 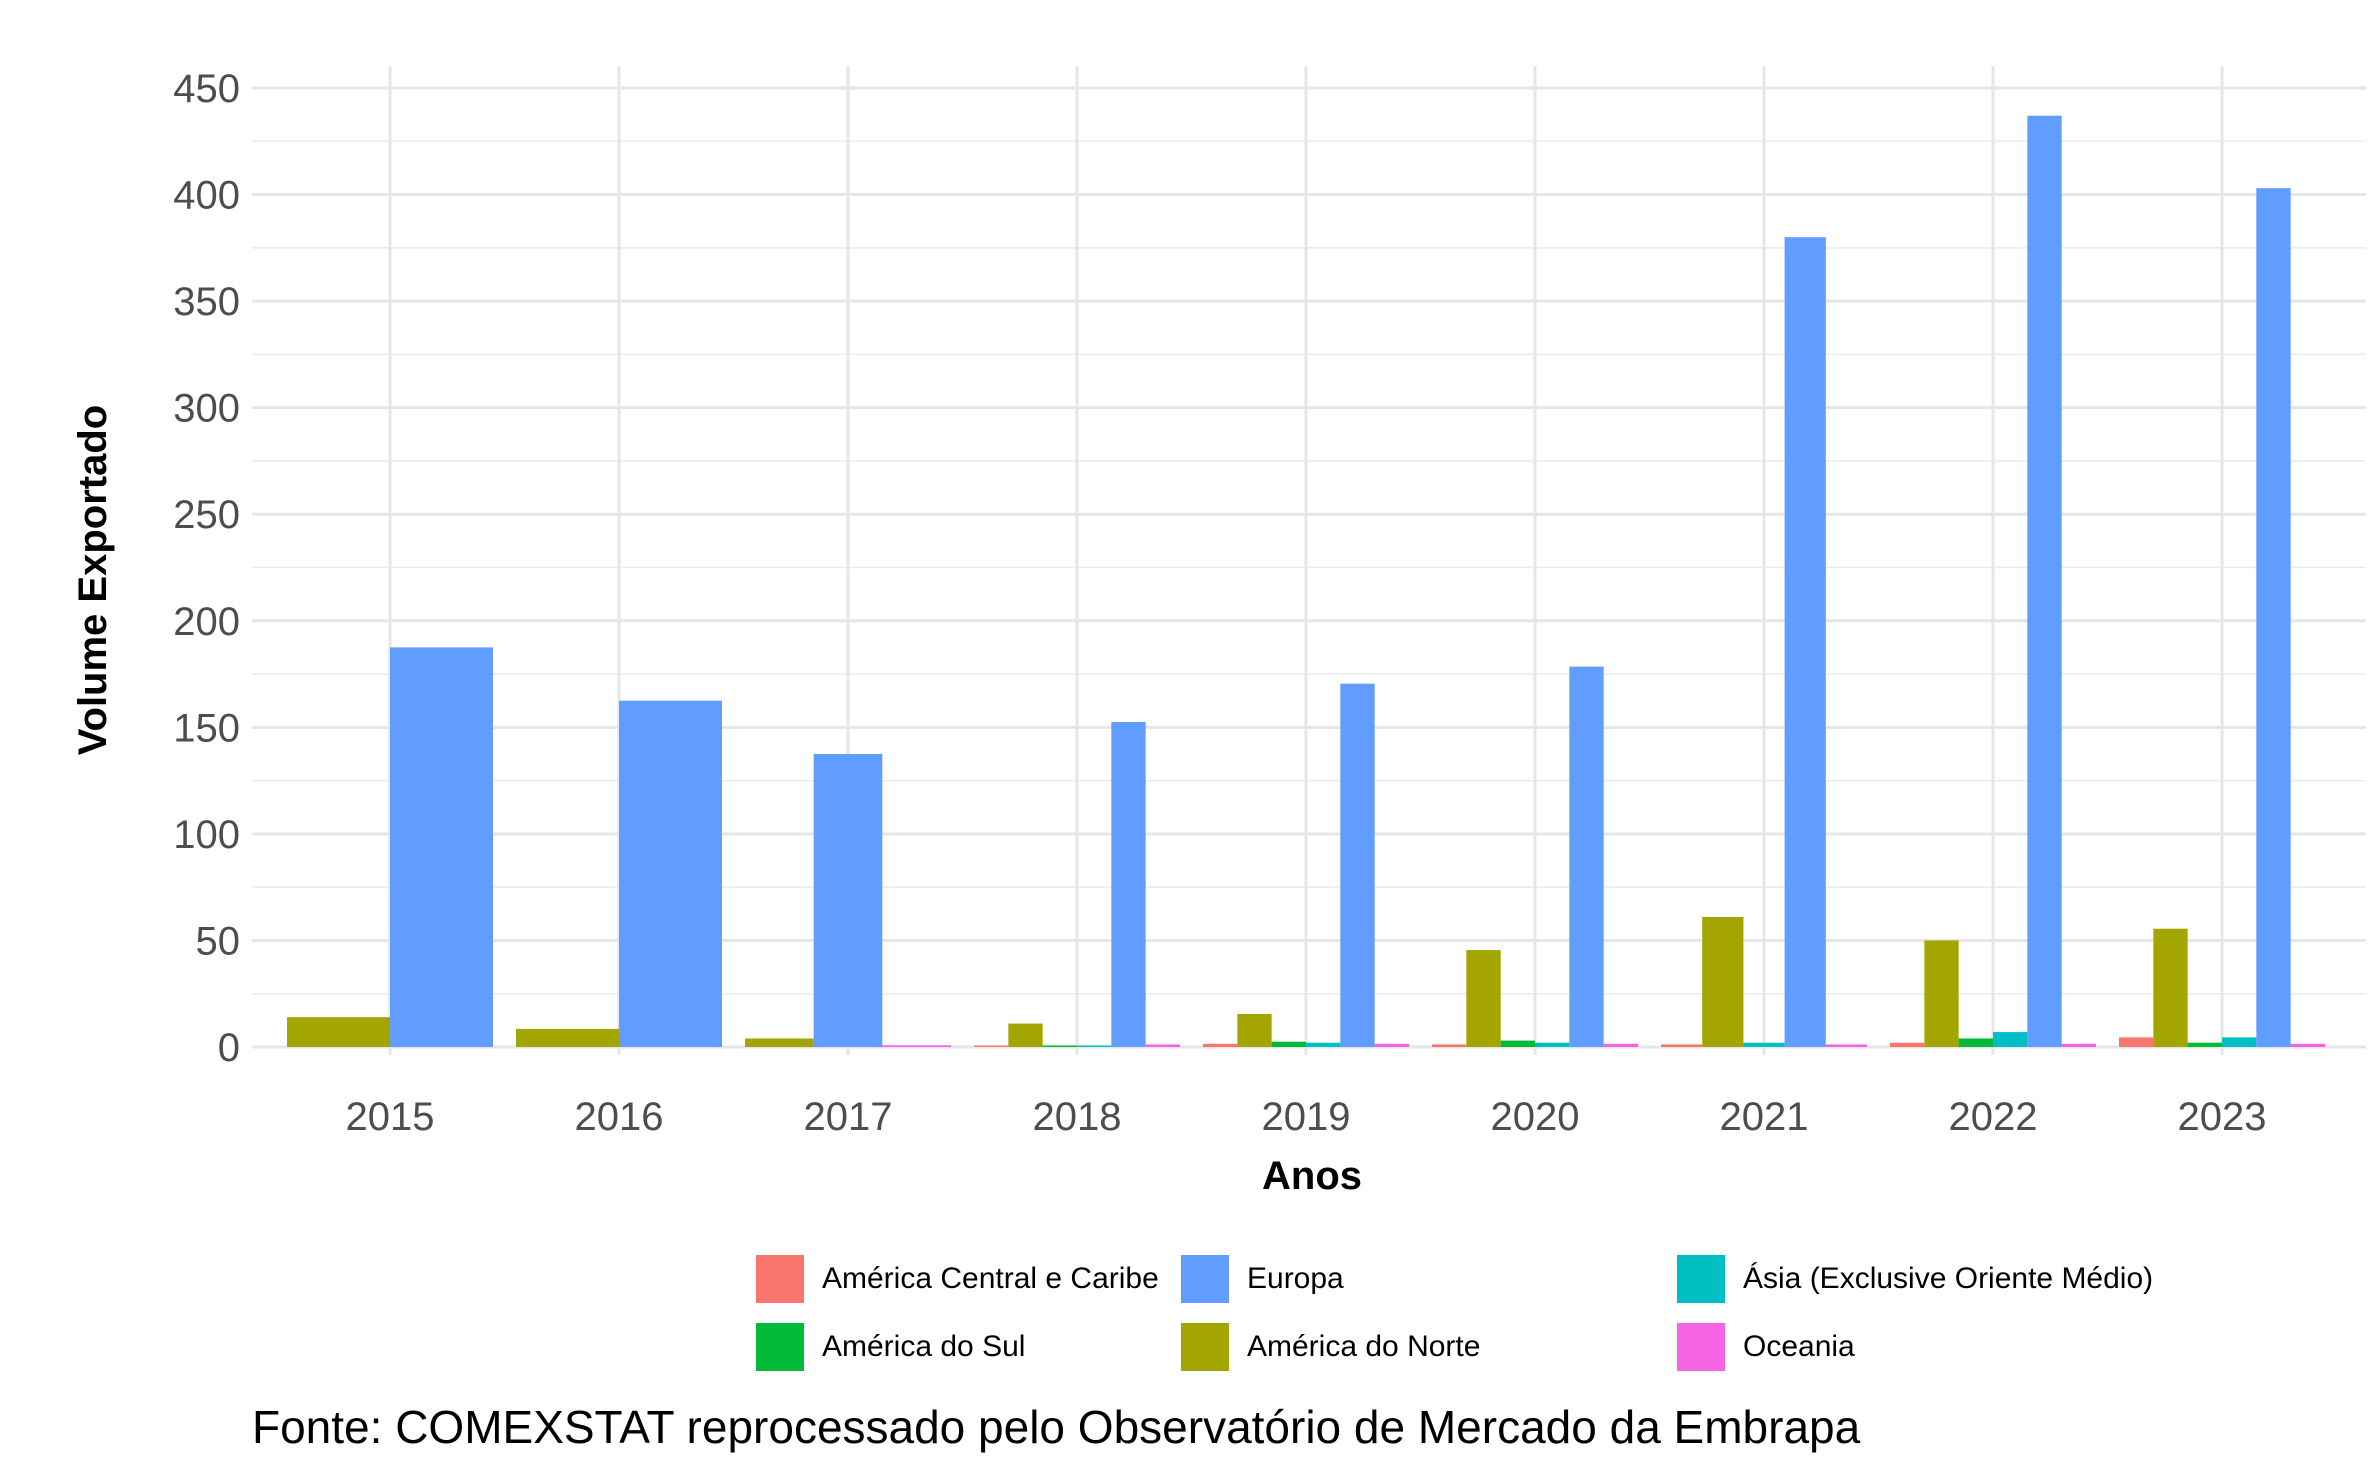 What do you see at coordinates (1312, 1176) in the screenshot?
I see `x-axis-title: Anos` at bounding box center [1312, 1176].